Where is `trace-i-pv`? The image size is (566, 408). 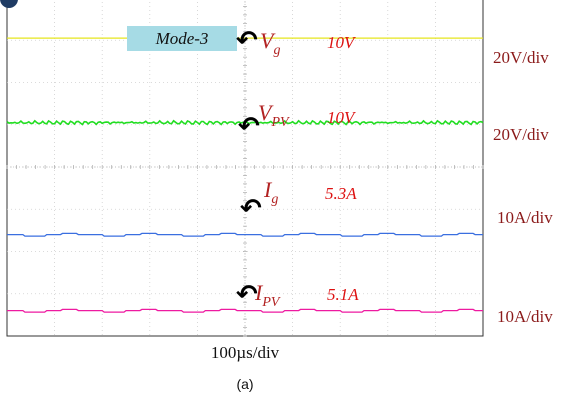
trace-i-pv is located at coordinates (245, 310).